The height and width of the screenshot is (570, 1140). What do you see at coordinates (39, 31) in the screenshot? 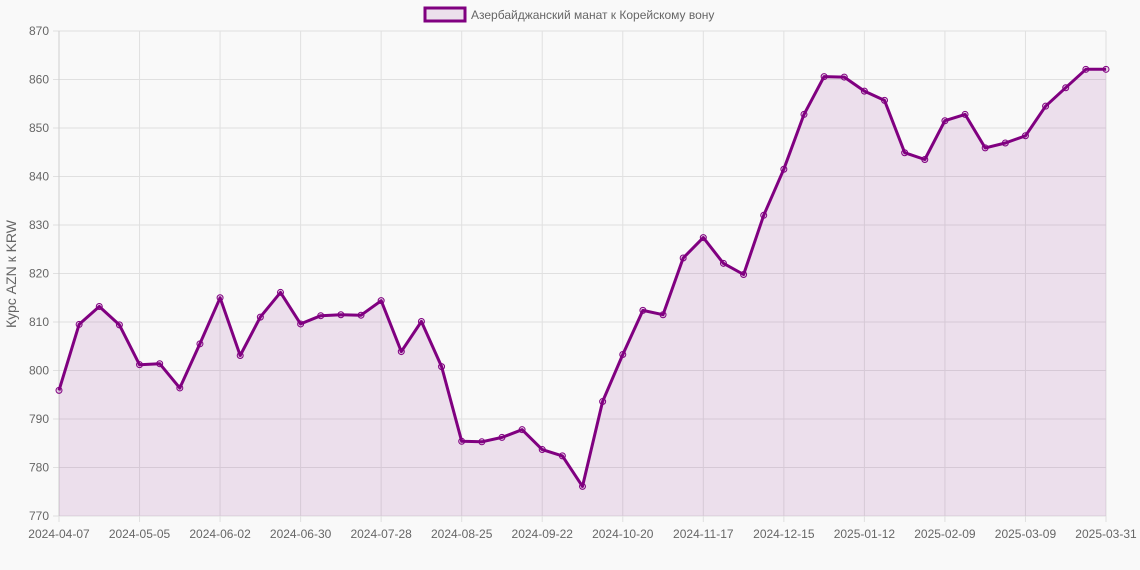
I see `y-tick-label: 870` at bounding box center [39, 31].